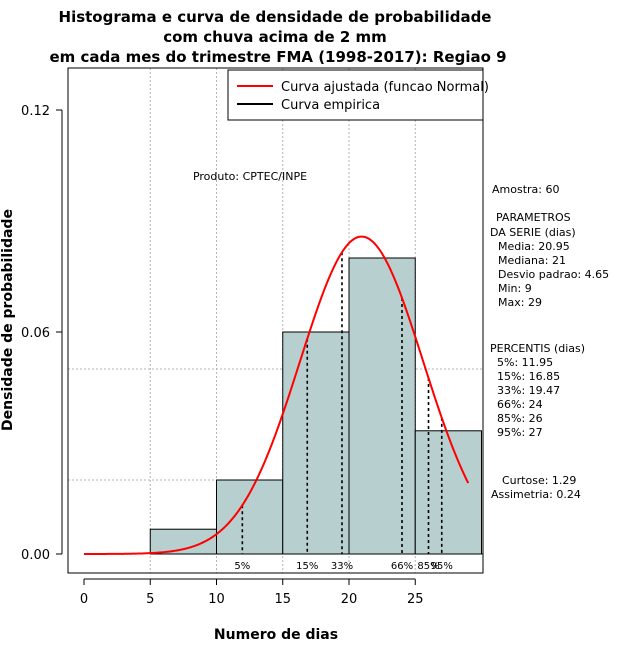 The image size is (640, 660). Describe the element at coordinates (532, 260) in the screenshot. I see `stat-median: Mediana: 21` at that location.